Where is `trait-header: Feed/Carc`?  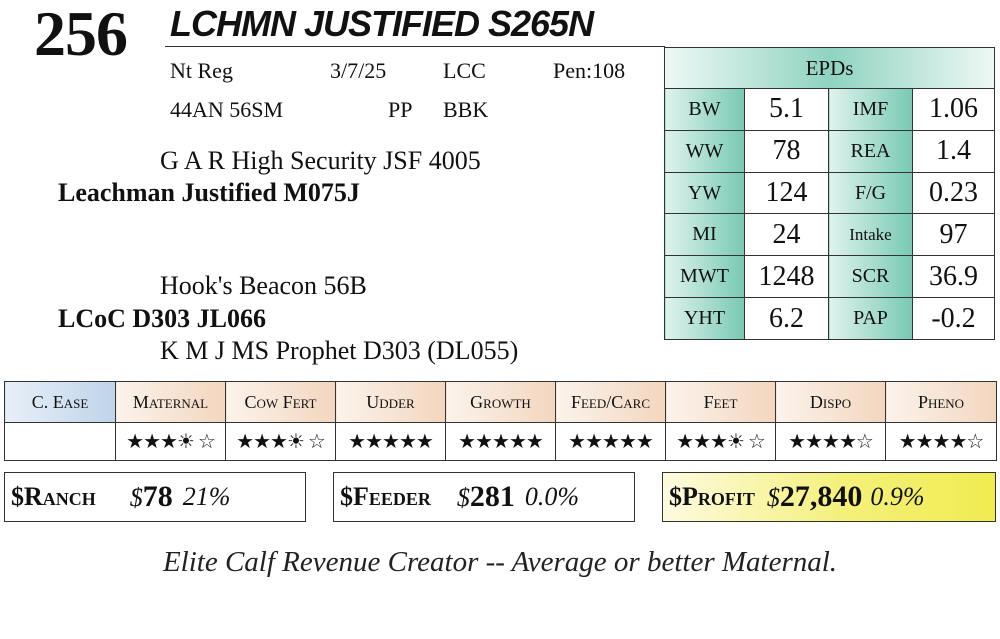
trait-header: Feed/Carc is located at coordinates (610, 402).